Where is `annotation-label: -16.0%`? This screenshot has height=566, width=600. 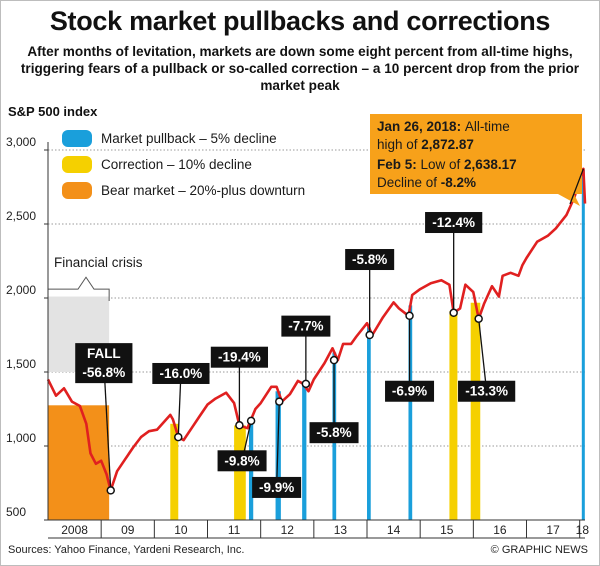 annotation-label: -16.0% is located at coordinates (181, 373).